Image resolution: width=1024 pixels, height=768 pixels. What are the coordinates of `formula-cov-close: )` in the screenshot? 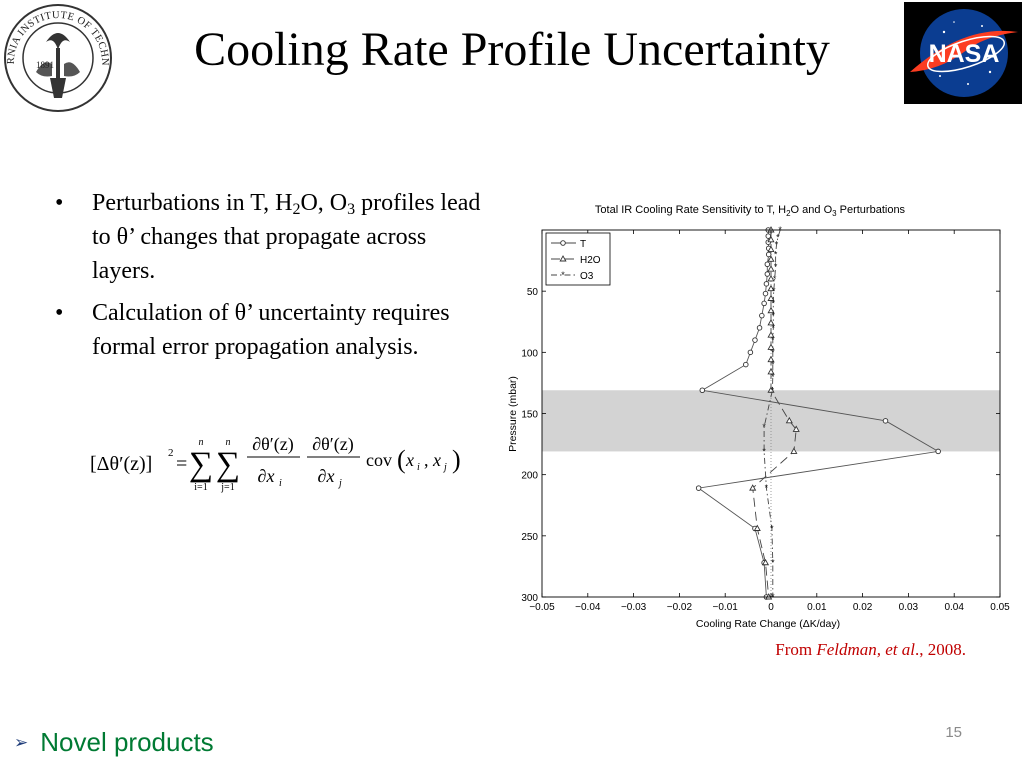 It's located at (456, 459).